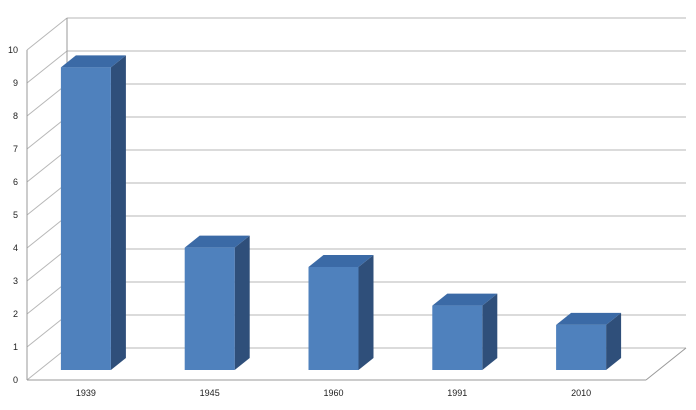 The image size is (696, 410). I want to click on y-tick-label: 5, so click(15, 215).